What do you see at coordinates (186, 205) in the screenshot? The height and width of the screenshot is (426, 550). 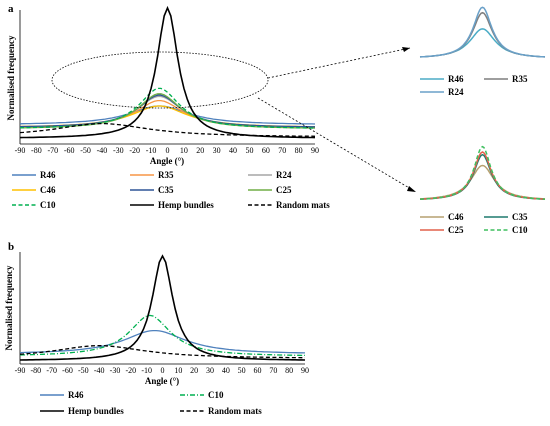 I see `panel-a-legend-label: Hemp bundles` at bounding box center [186, 205].